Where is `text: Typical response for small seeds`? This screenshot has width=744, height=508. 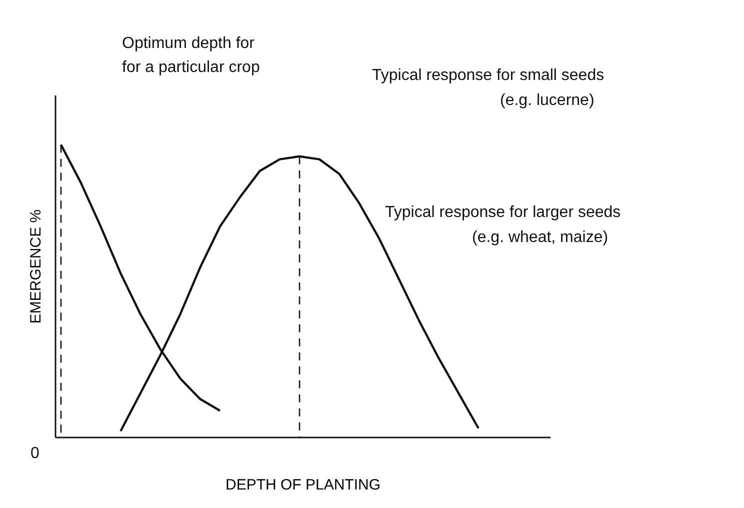
text: Typical response for small seeds is located at coordinates (488, 75).